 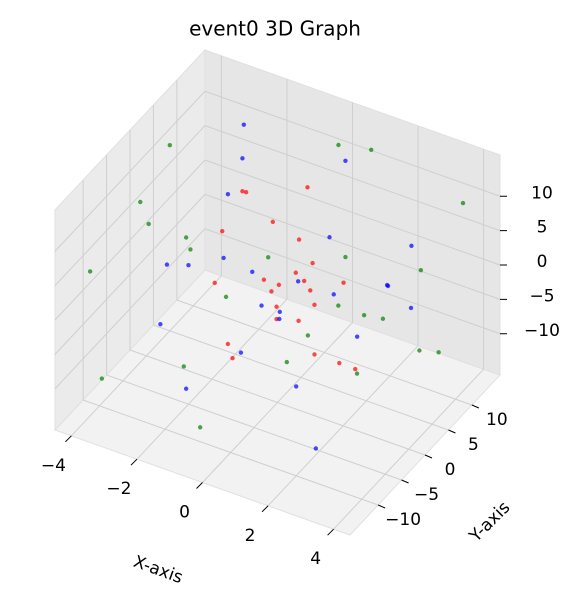 I want to click on z-tick-label: 5, so click(x=542, y=228).